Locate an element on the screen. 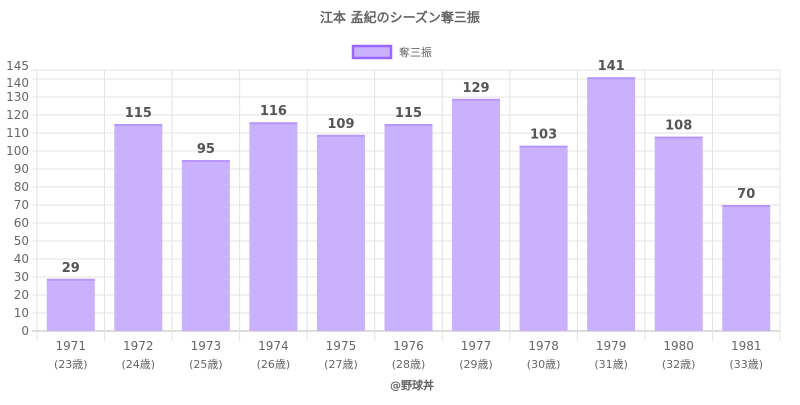  x-tick-label: 1981 is located at coordinates (746, 346).